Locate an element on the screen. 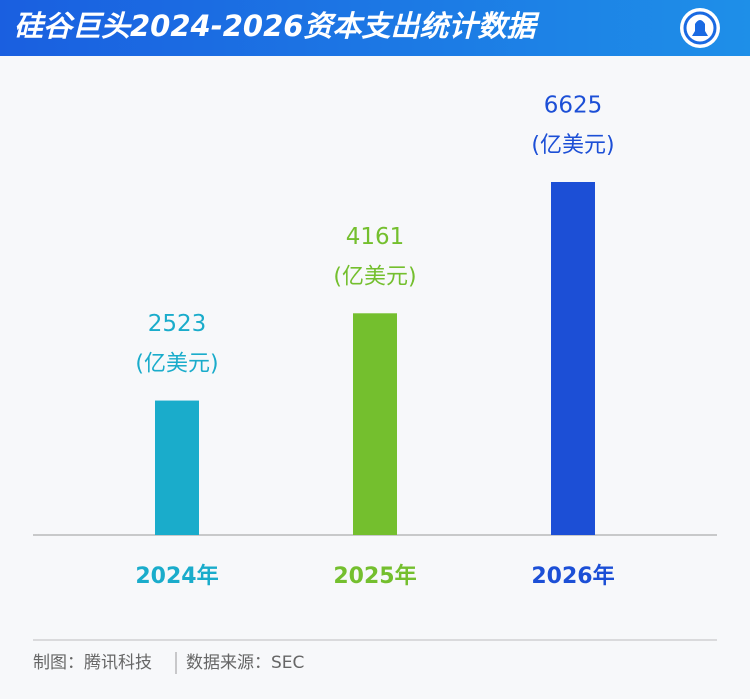 The width and height of the screenshot is (750, 699). x-tick-label: 2024年 is located at coordinates (176, 576).